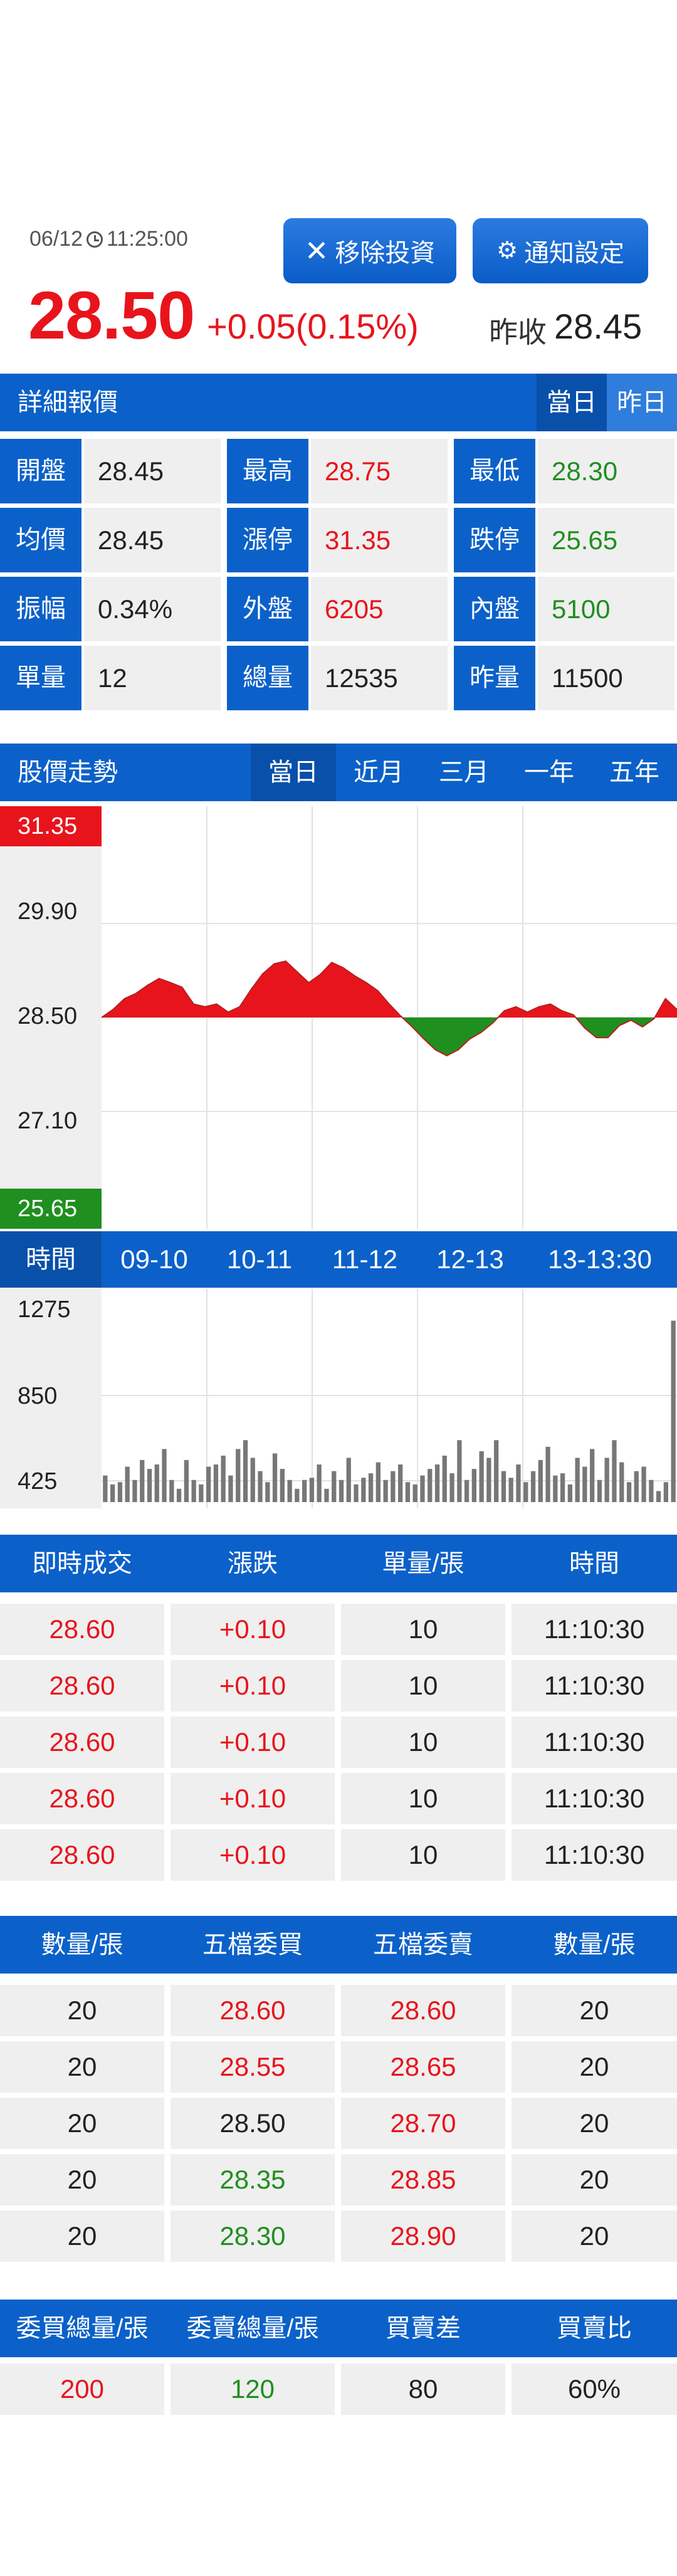  I want to click on quote-row: 開盤 28.45 最高 28.75 最低 28.30, so click(338, 471).